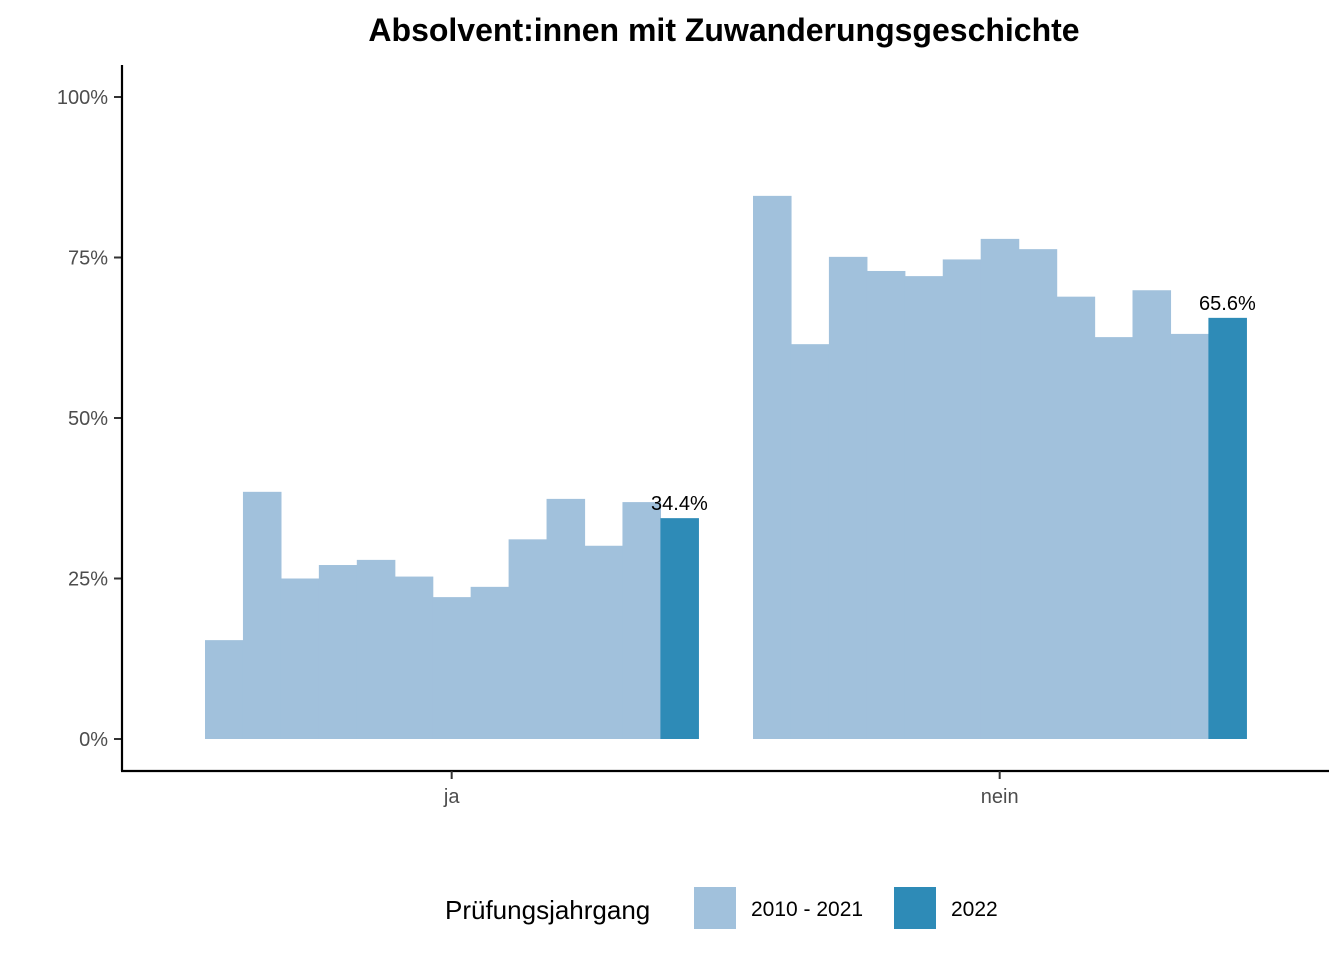  What do you see at coordinates (451, 797) in the screenshot?
I see `x-tick-label-ja: ja` at bounding box center [451, 797].